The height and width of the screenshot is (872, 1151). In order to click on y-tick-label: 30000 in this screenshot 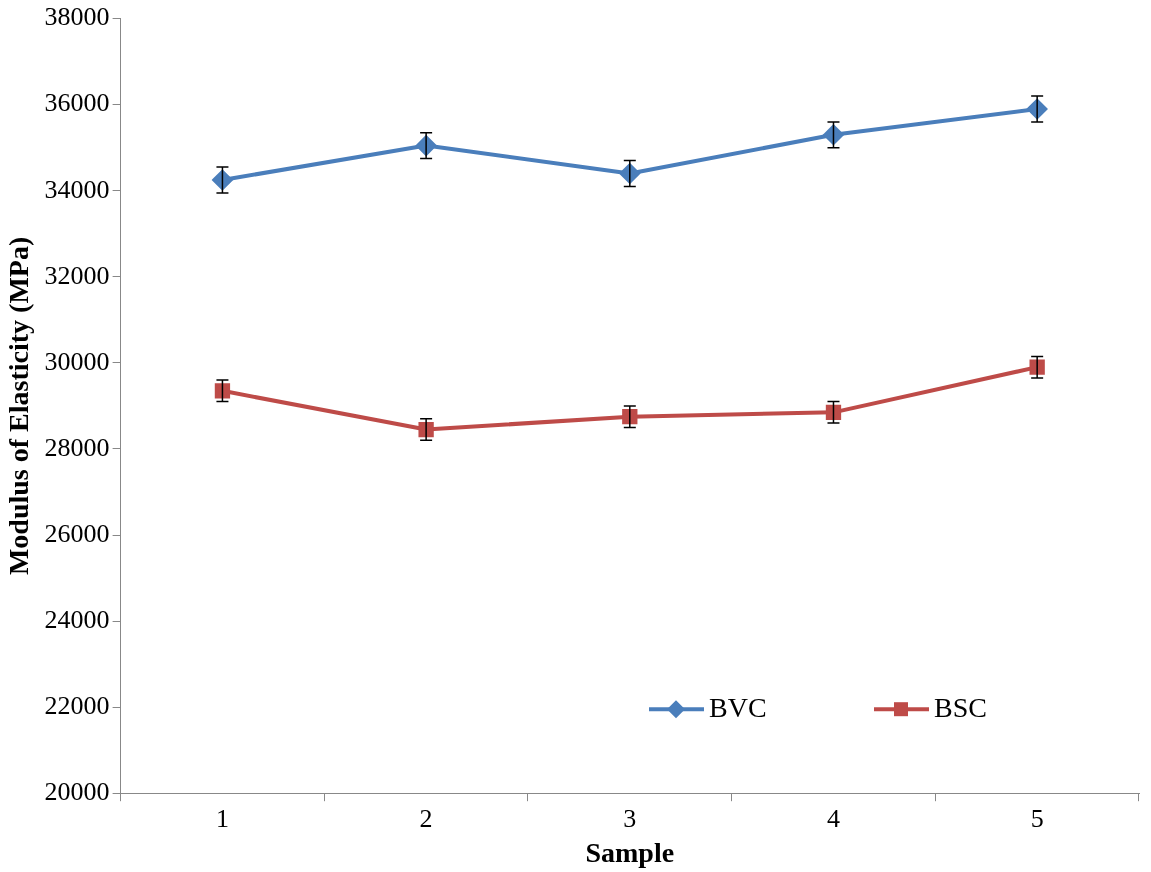, I will do `click(77, 361)`.